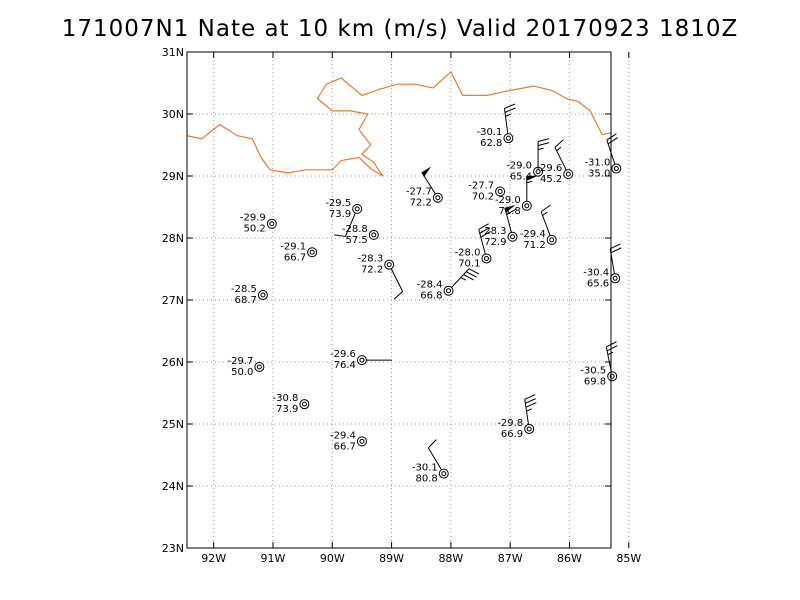 This screenshot has height=600, width=800. What do you see at coordinates (517, 417) in the screenshot?
I see `station-obs: -29.866.9` at bounding box center [517, 417].